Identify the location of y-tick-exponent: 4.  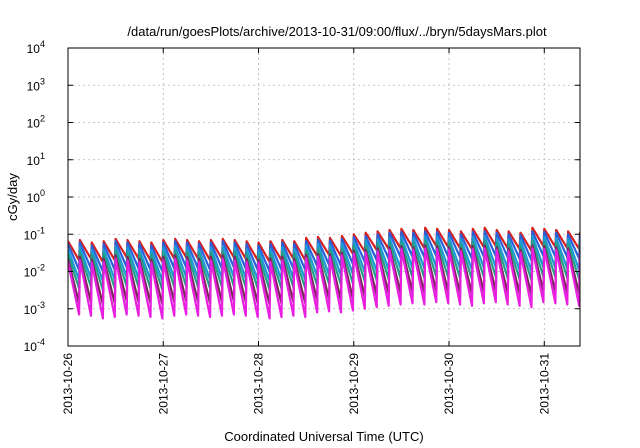
(42, 44).